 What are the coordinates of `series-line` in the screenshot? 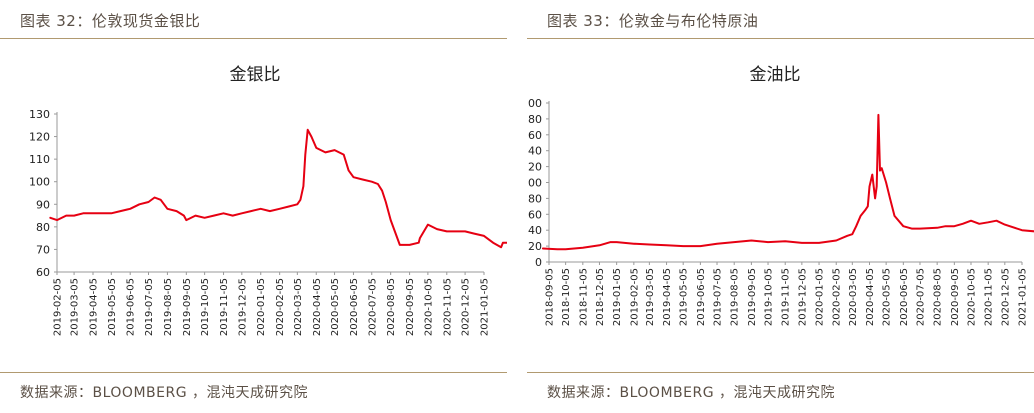 It's located at (278, 188).